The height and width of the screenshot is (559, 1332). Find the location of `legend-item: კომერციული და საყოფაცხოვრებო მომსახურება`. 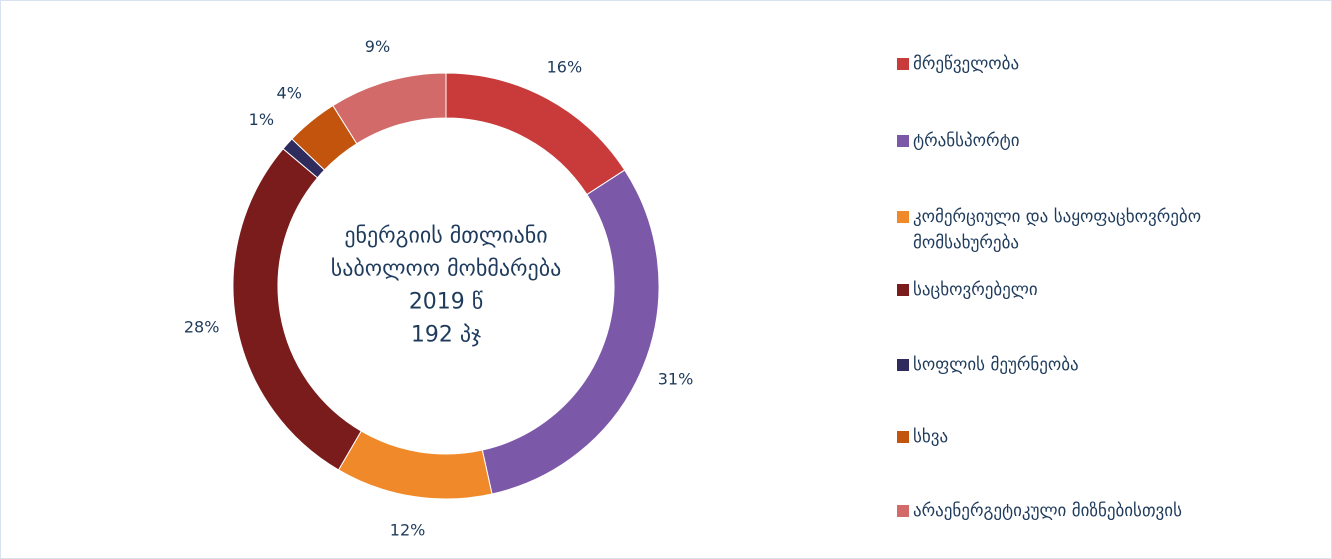

legend-item: კომერციული და საყოფაცხოვრებო მომსახურება is located at coordinates (1102, 230).